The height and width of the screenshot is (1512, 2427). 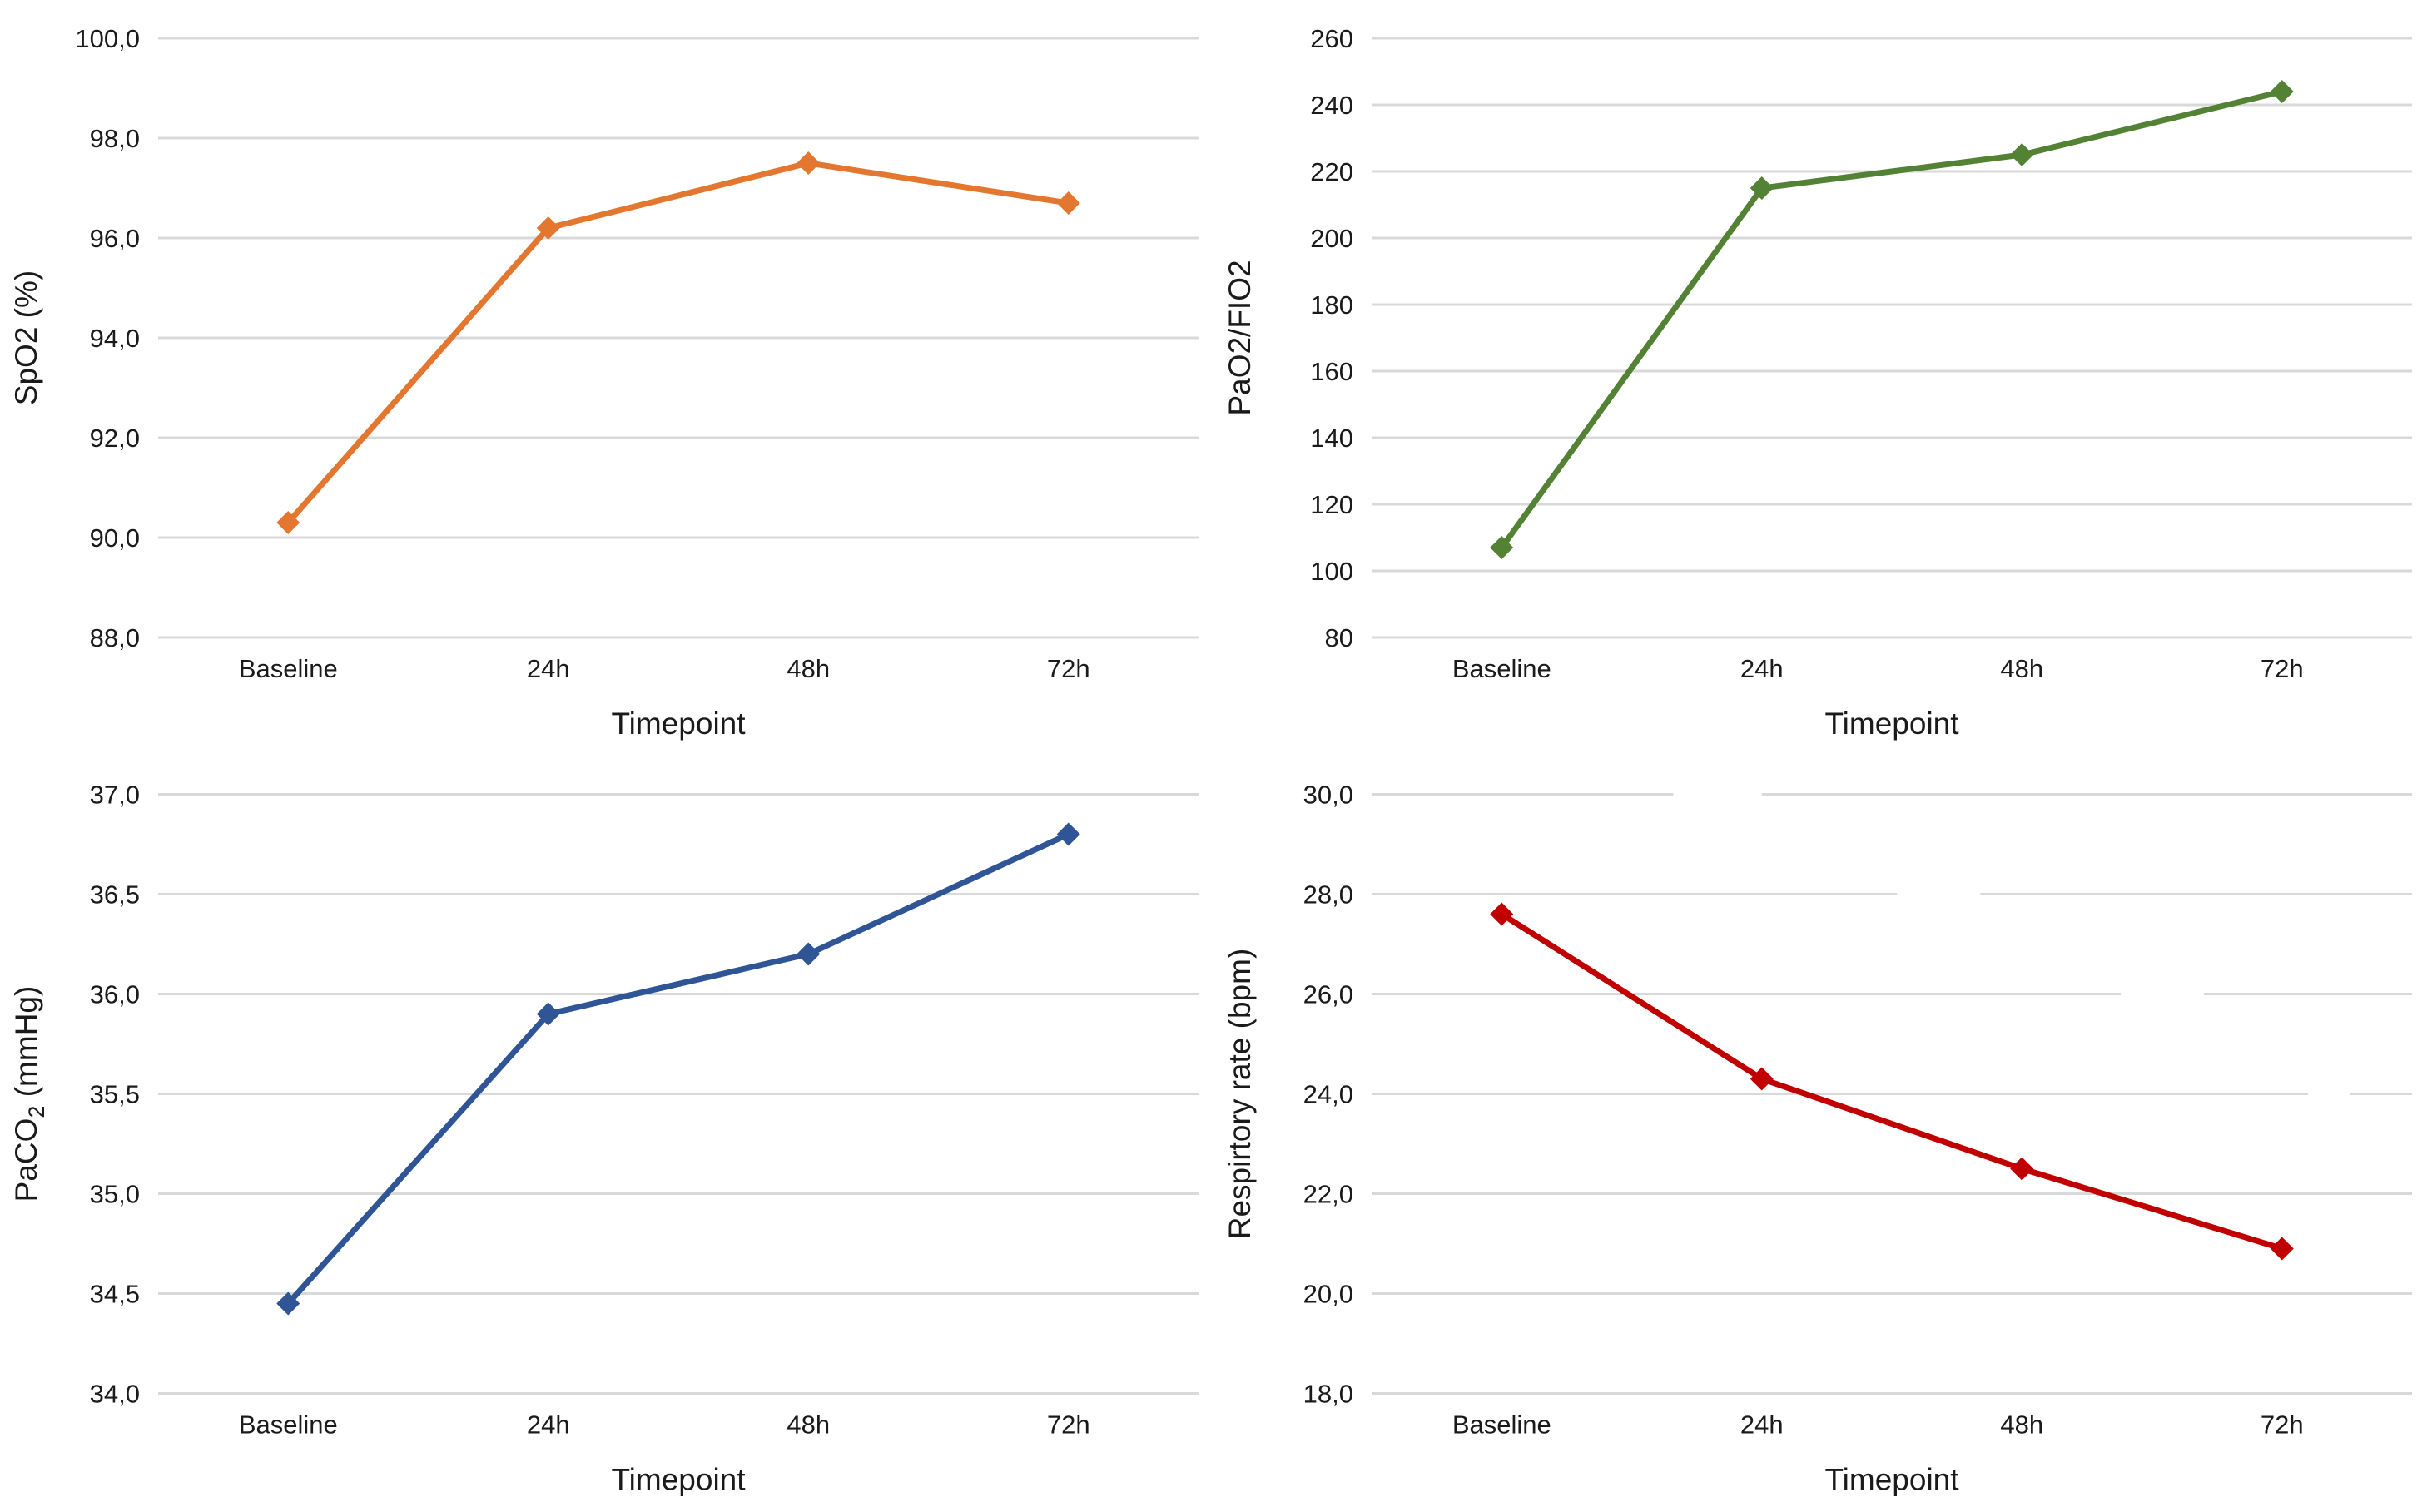 I want to click on spo2-ytick-label: 96,0, so click(x=115, y=238).